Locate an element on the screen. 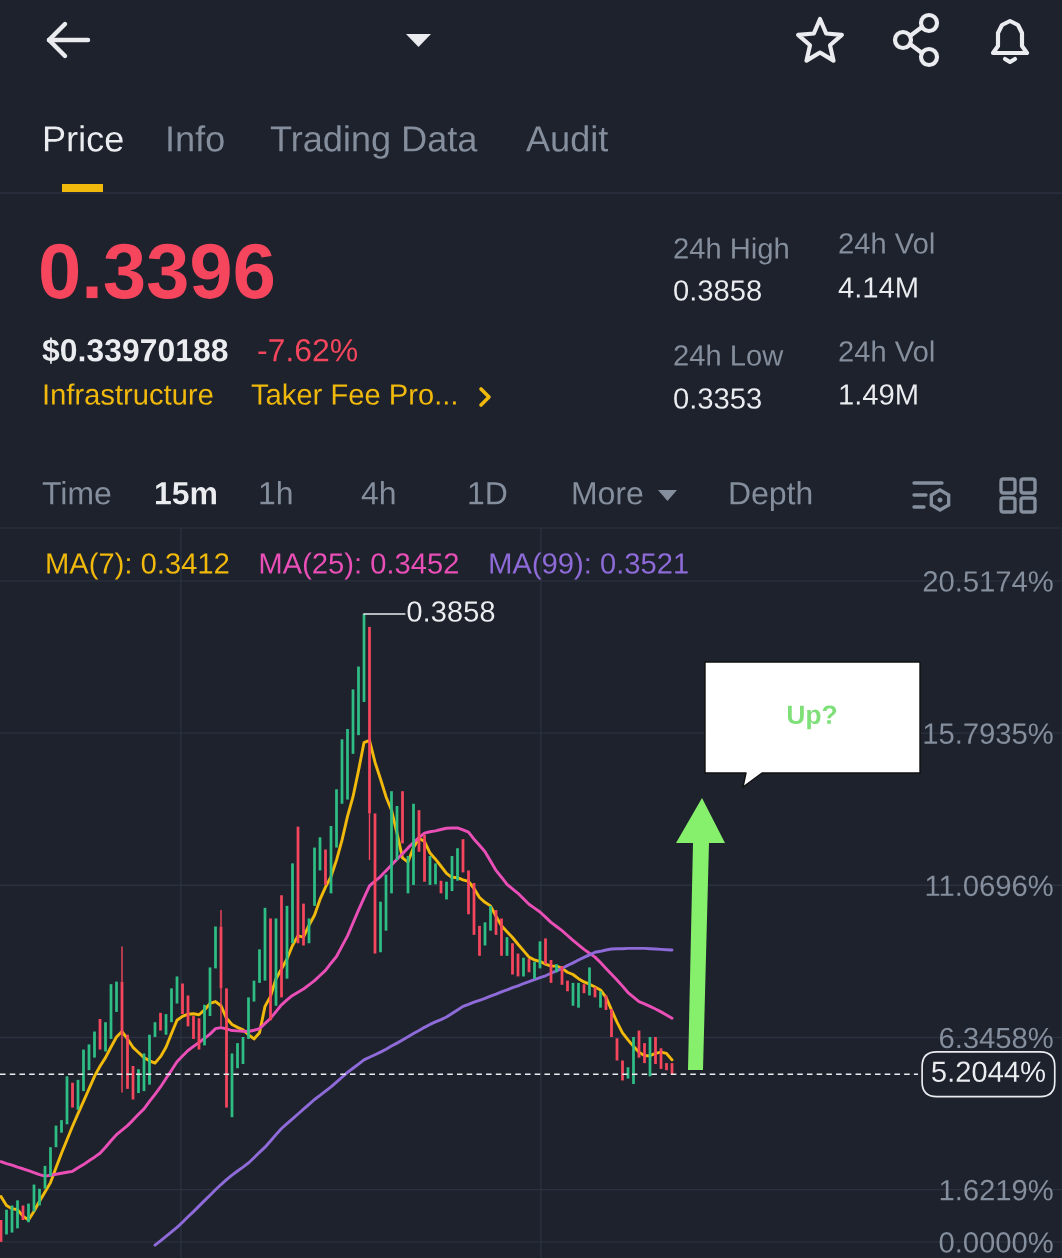 The image size is (1062, 1258). text: 1h is located at coordinates (276, 493).